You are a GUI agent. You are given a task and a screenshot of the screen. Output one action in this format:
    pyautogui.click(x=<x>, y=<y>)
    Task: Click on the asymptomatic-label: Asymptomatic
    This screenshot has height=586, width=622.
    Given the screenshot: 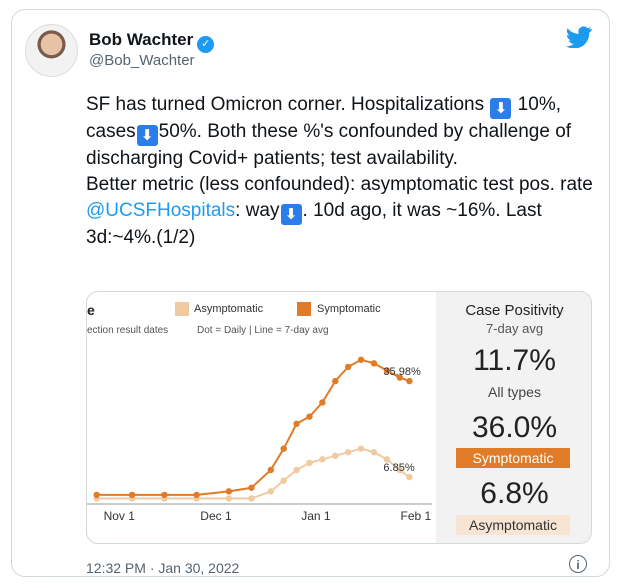 What is the action you would take?
    pyautogui.click(x=513, y=525)
    